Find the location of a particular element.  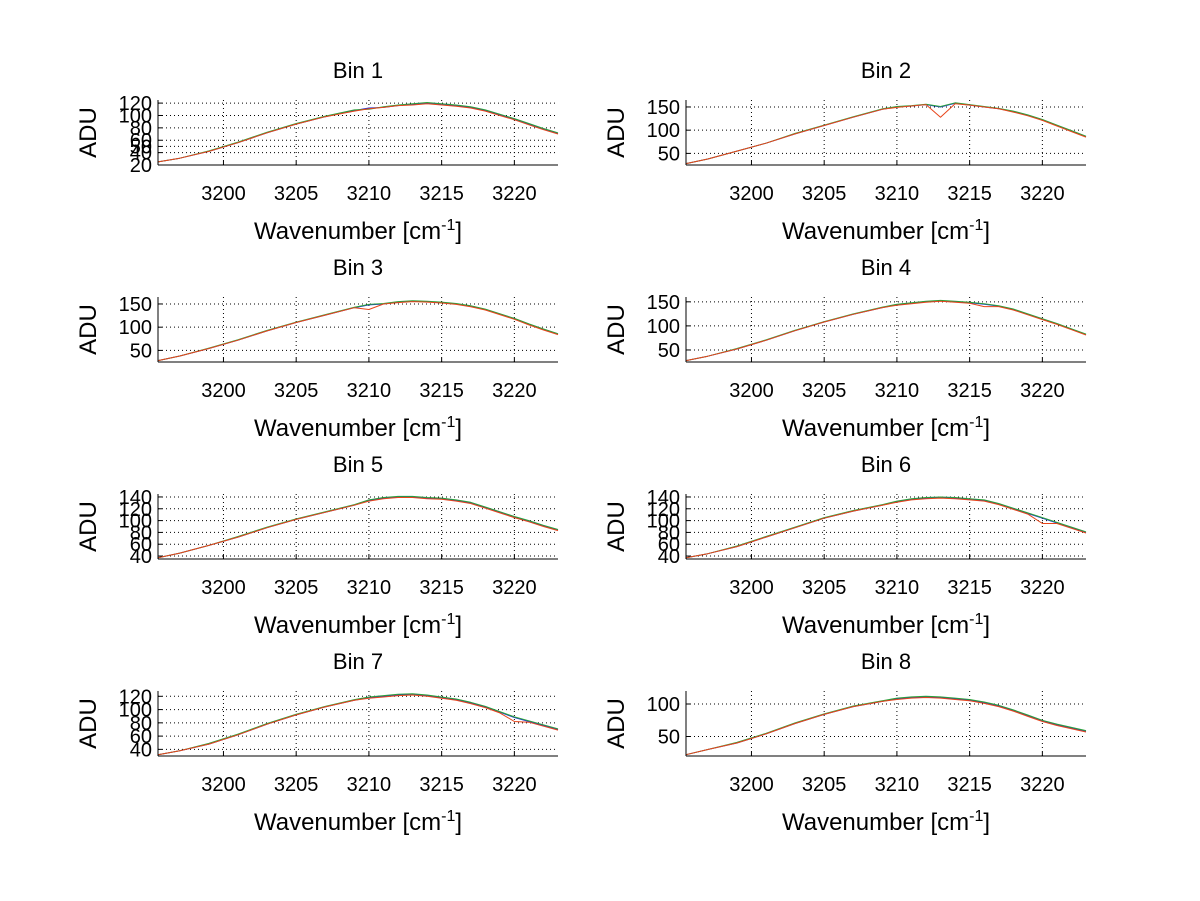

panel-title: Bin 4 is located at coordinates (886, 267).